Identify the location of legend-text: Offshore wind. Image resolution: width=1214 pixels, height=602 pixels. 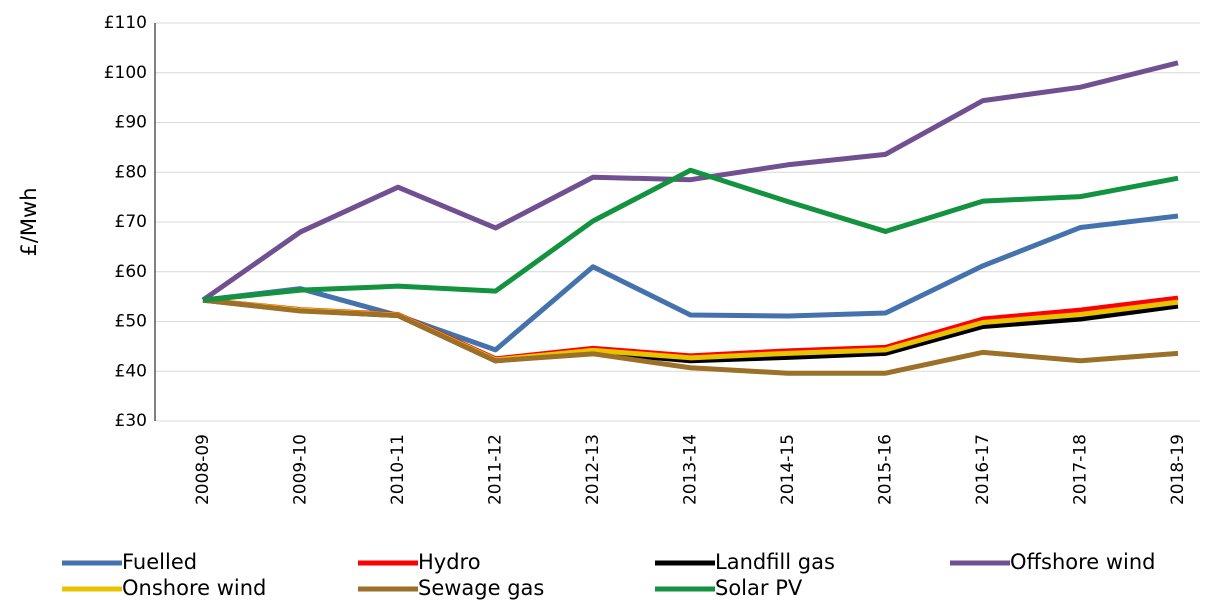
(1083, 562).